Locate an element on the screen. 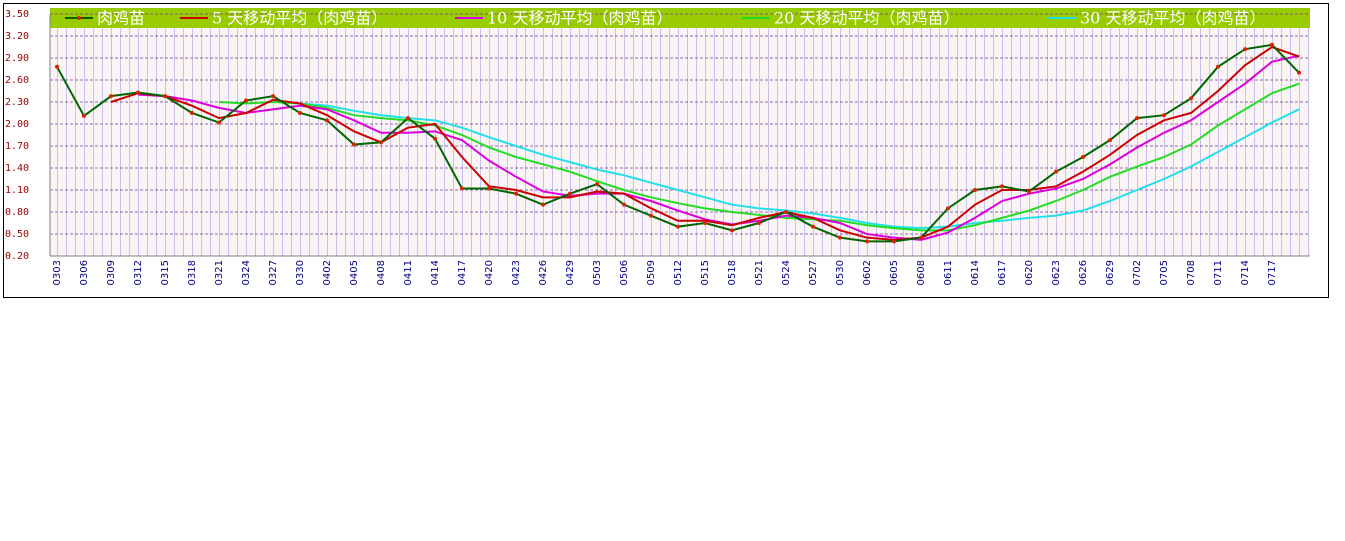 This screenshot has width=1345, height=541. x-tick-label: 0623 is located at coordinates (1056, 272).